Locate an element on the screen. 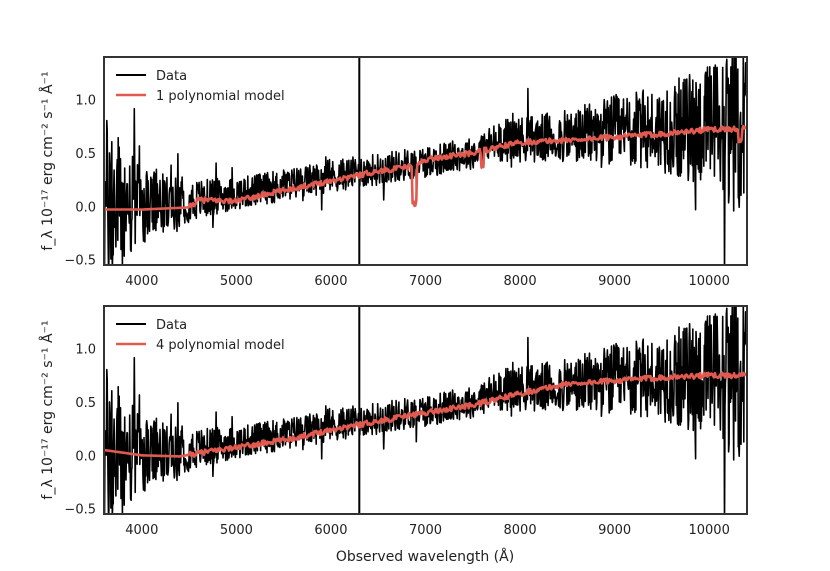 This screenshot has height=571, width=830. top-y-axis-label: f_λ 10⁻¹⁷ erg cm⁻² s⁻¹ Å⁻¹ is located at coordinates (47, 160).